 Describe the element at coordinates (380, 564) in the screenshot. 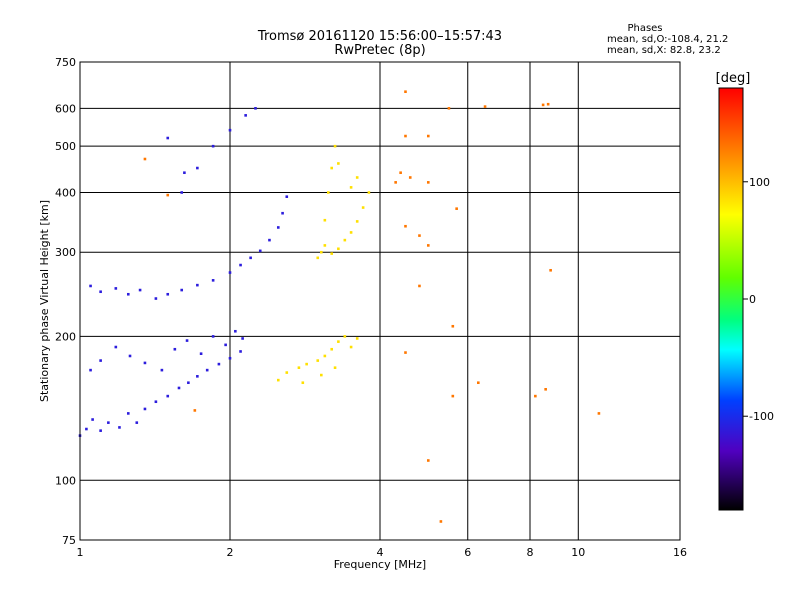

I see `x-axis-label: Frequency [MHz]` at that location.